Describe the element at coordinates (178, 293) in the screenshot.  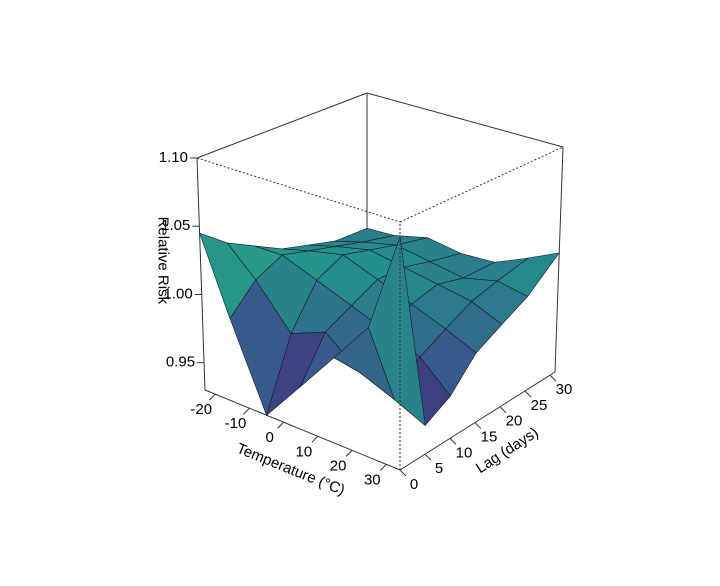
I see `z-tick-label: 1.00` at that location.